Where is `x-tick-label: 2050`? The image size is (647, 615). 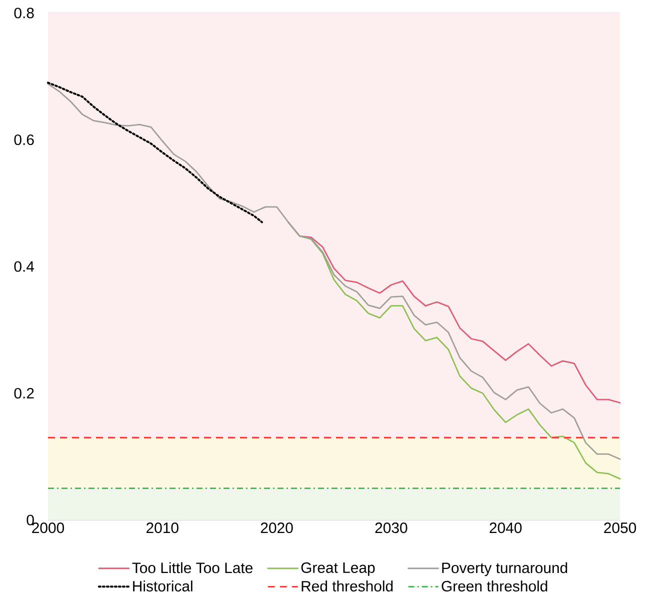 x-tick-label: 2050 is located at coordinates (620, 528).